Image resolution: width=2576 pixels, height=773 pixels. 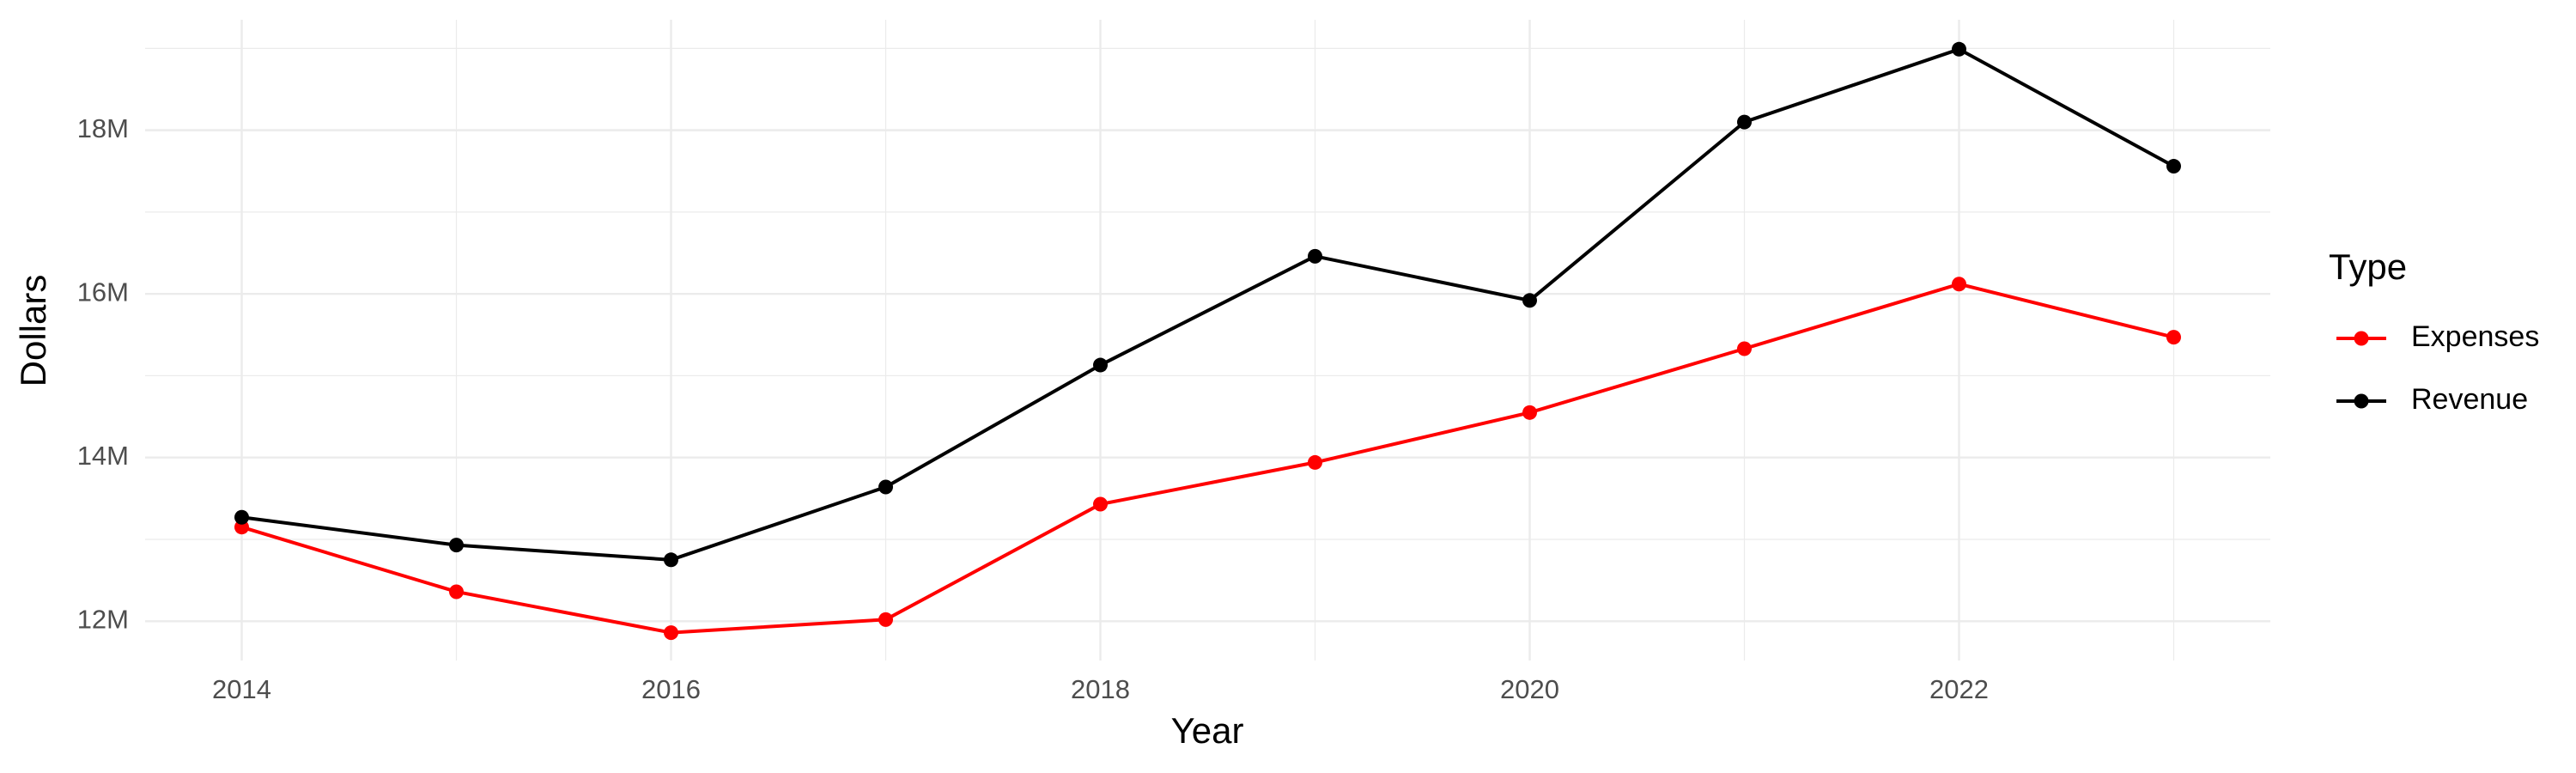 What do you see at coordinates (671, 689) in the screenshot?
I see `x-tick-label: 2016` at bounding box center [671, 689].